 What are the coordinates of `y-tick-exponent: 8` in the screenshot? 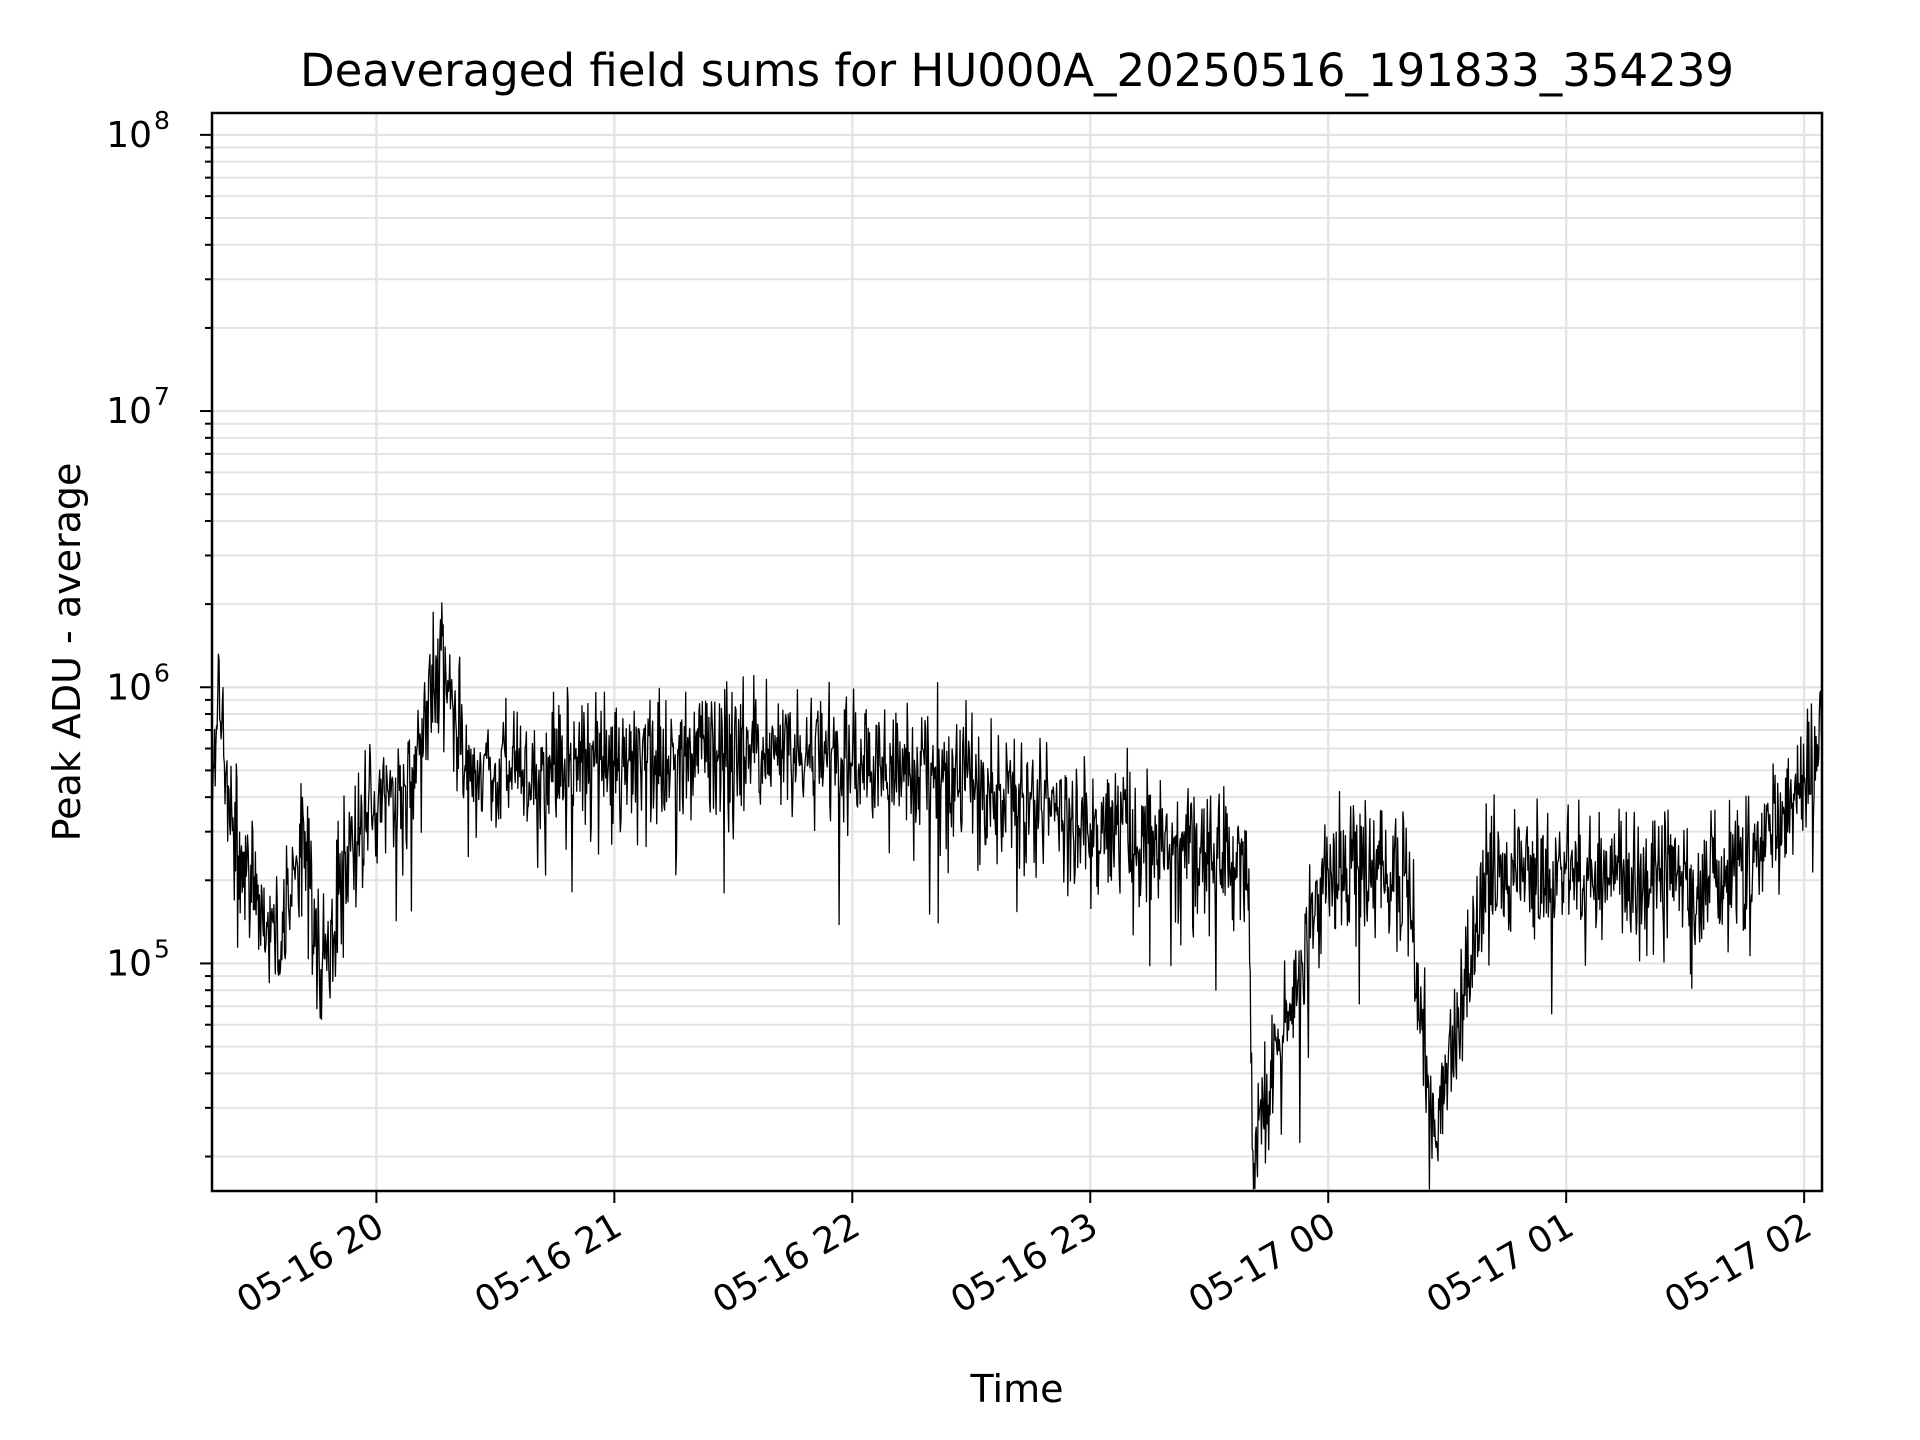 It's located at (162, 120).